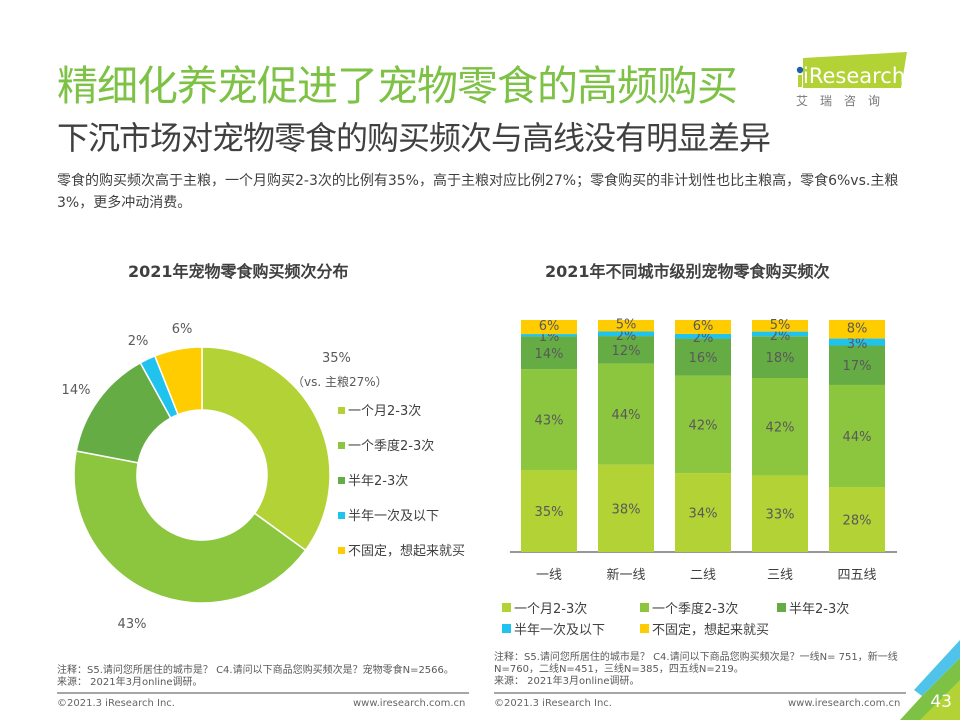  Describe the element at coordinates (414, 138) in the screenshot. I see `page-subtitle: 下沉市场对宠物零食的购买频次与高线没有明显差异` at that location.